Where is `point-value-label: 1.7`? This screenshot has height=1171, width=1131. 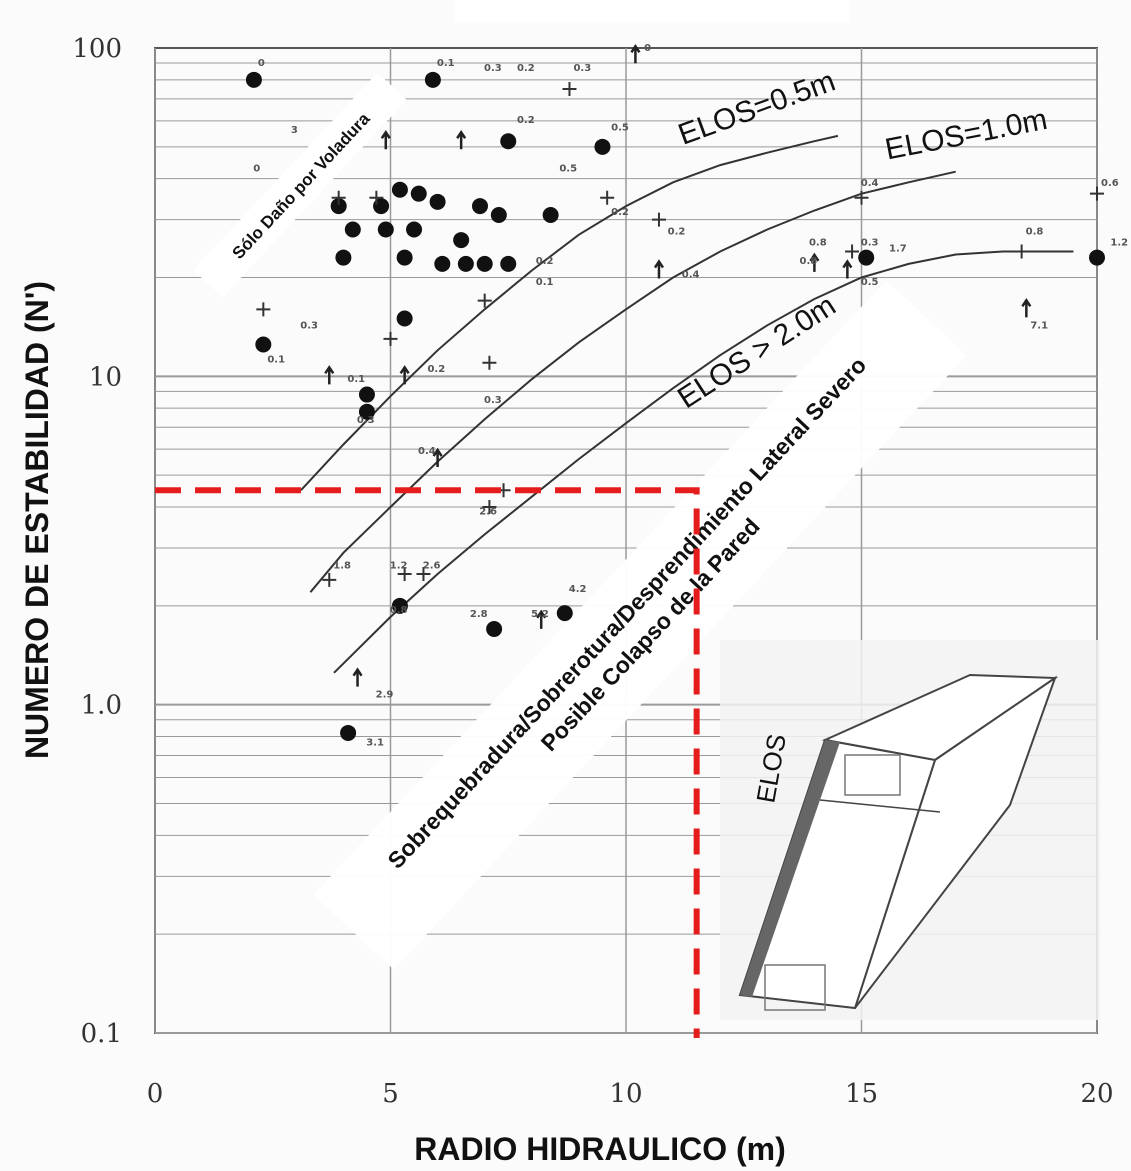 point-value-label: 1.7 is located at coordinates (898, 248).